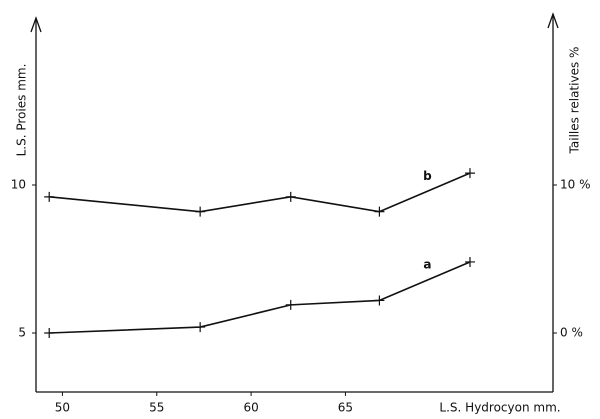  What do you see at coordinates (22, 110) in the screenshot?
I see `y-axis-label: L.S. Proies mm.` at bounding box center [22, 110].